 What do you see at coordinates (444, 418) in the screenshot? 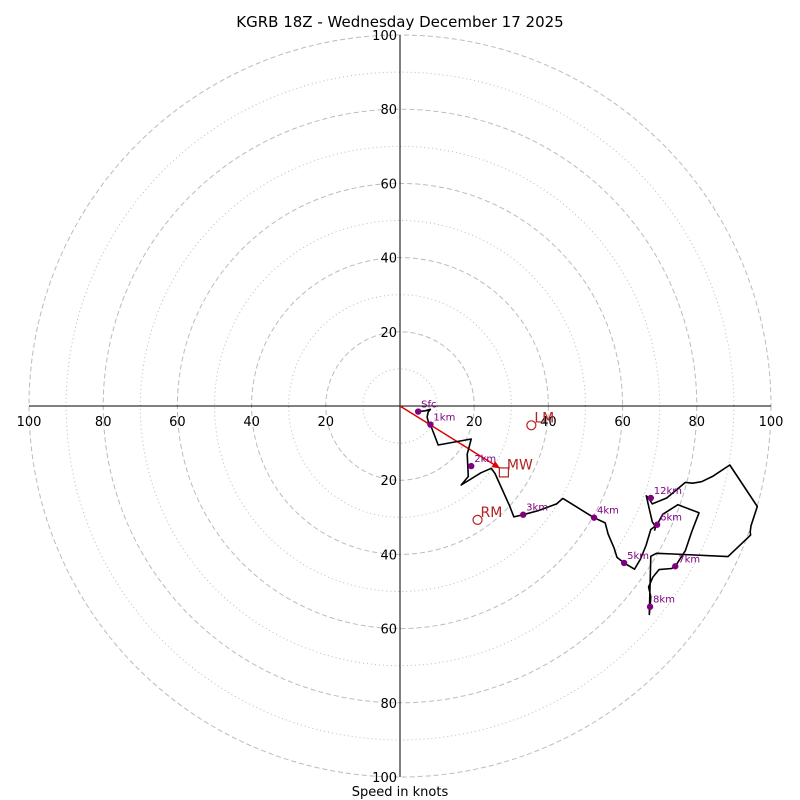
I see `height-marker-label: 1km` at bounding box center [444, 418].